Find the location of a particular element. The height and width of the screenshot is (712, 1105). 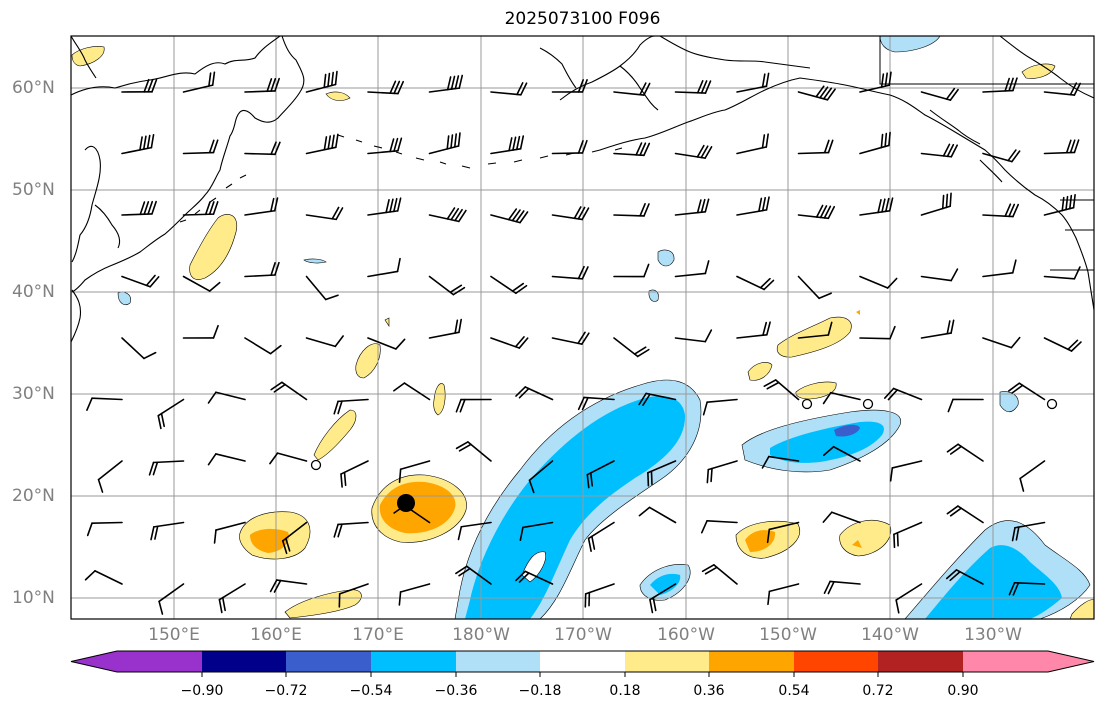

lat-label-10n: 10°N is located at coordinates (33, 598).